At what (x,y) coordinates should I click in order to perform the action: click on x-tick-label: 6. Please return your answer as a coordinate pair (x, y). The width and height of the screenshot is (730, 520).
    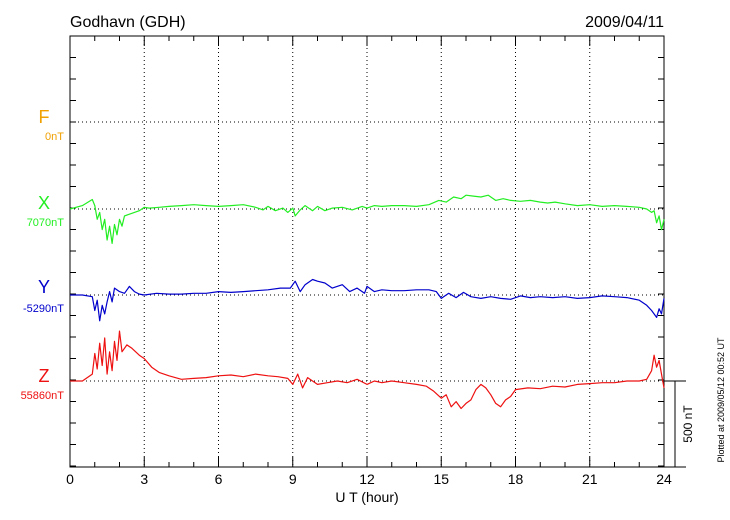
    Looking at the image, I should click on (219, 479).